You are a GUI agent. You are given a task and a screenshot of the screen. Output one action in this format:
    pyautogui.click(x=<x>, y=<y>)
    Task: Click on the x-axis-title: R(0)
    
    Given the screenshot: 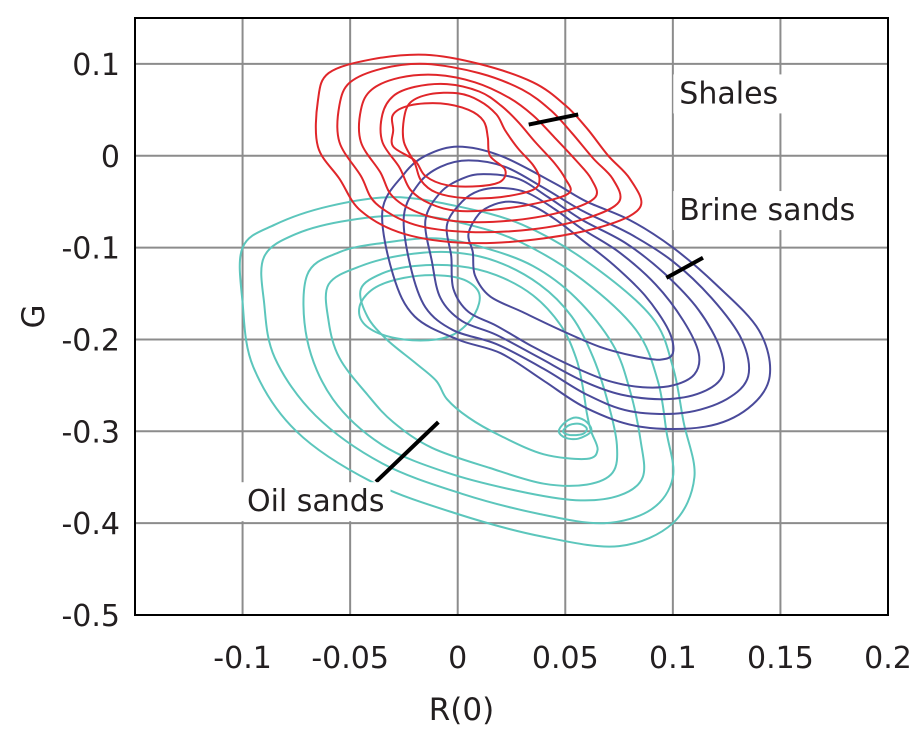 What is the action you would take?
    pyautogui.click(x=461, y=710)
    